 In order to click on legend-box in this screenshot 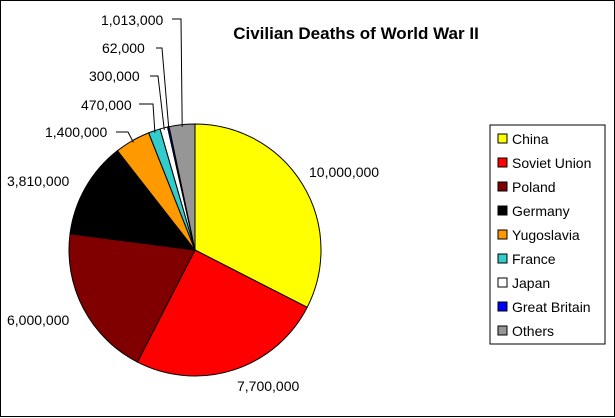, I will do `click(547, 234)`.